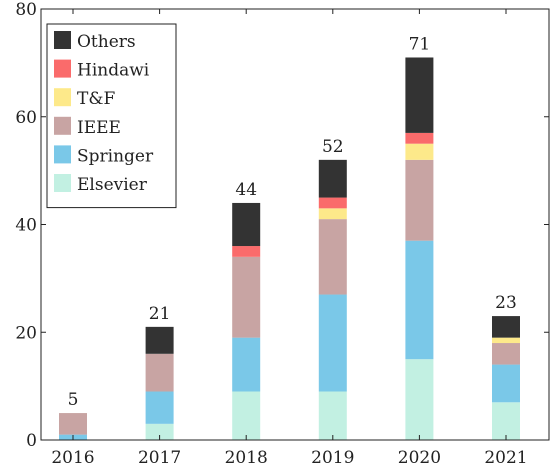  I want to click on y-tick-label-20: 20, so click(26, 333).